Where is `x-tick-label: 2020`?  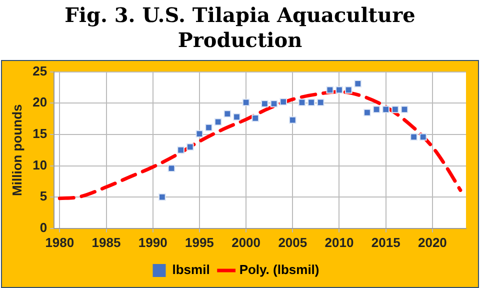 x-tick-label: 2020 is located at coordinates (432, 242).